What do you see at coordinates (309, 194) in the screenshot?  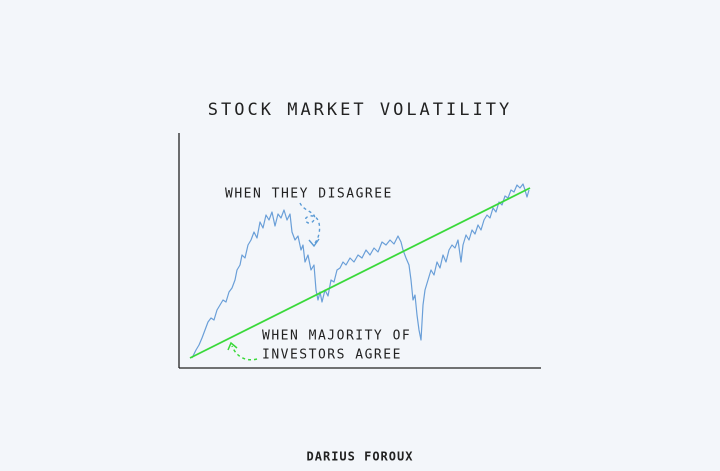 I see `annotation: WHEN THEY DISAGREE` at bounding box center [309, 194].